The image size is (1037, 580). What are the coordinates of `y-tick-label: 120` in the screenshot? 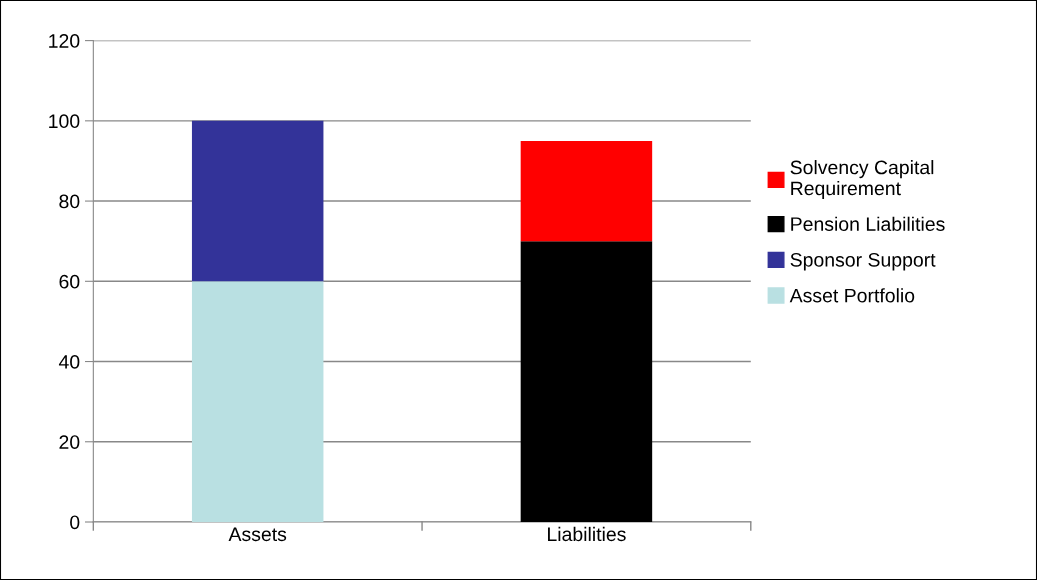 It's located at (64, 41).